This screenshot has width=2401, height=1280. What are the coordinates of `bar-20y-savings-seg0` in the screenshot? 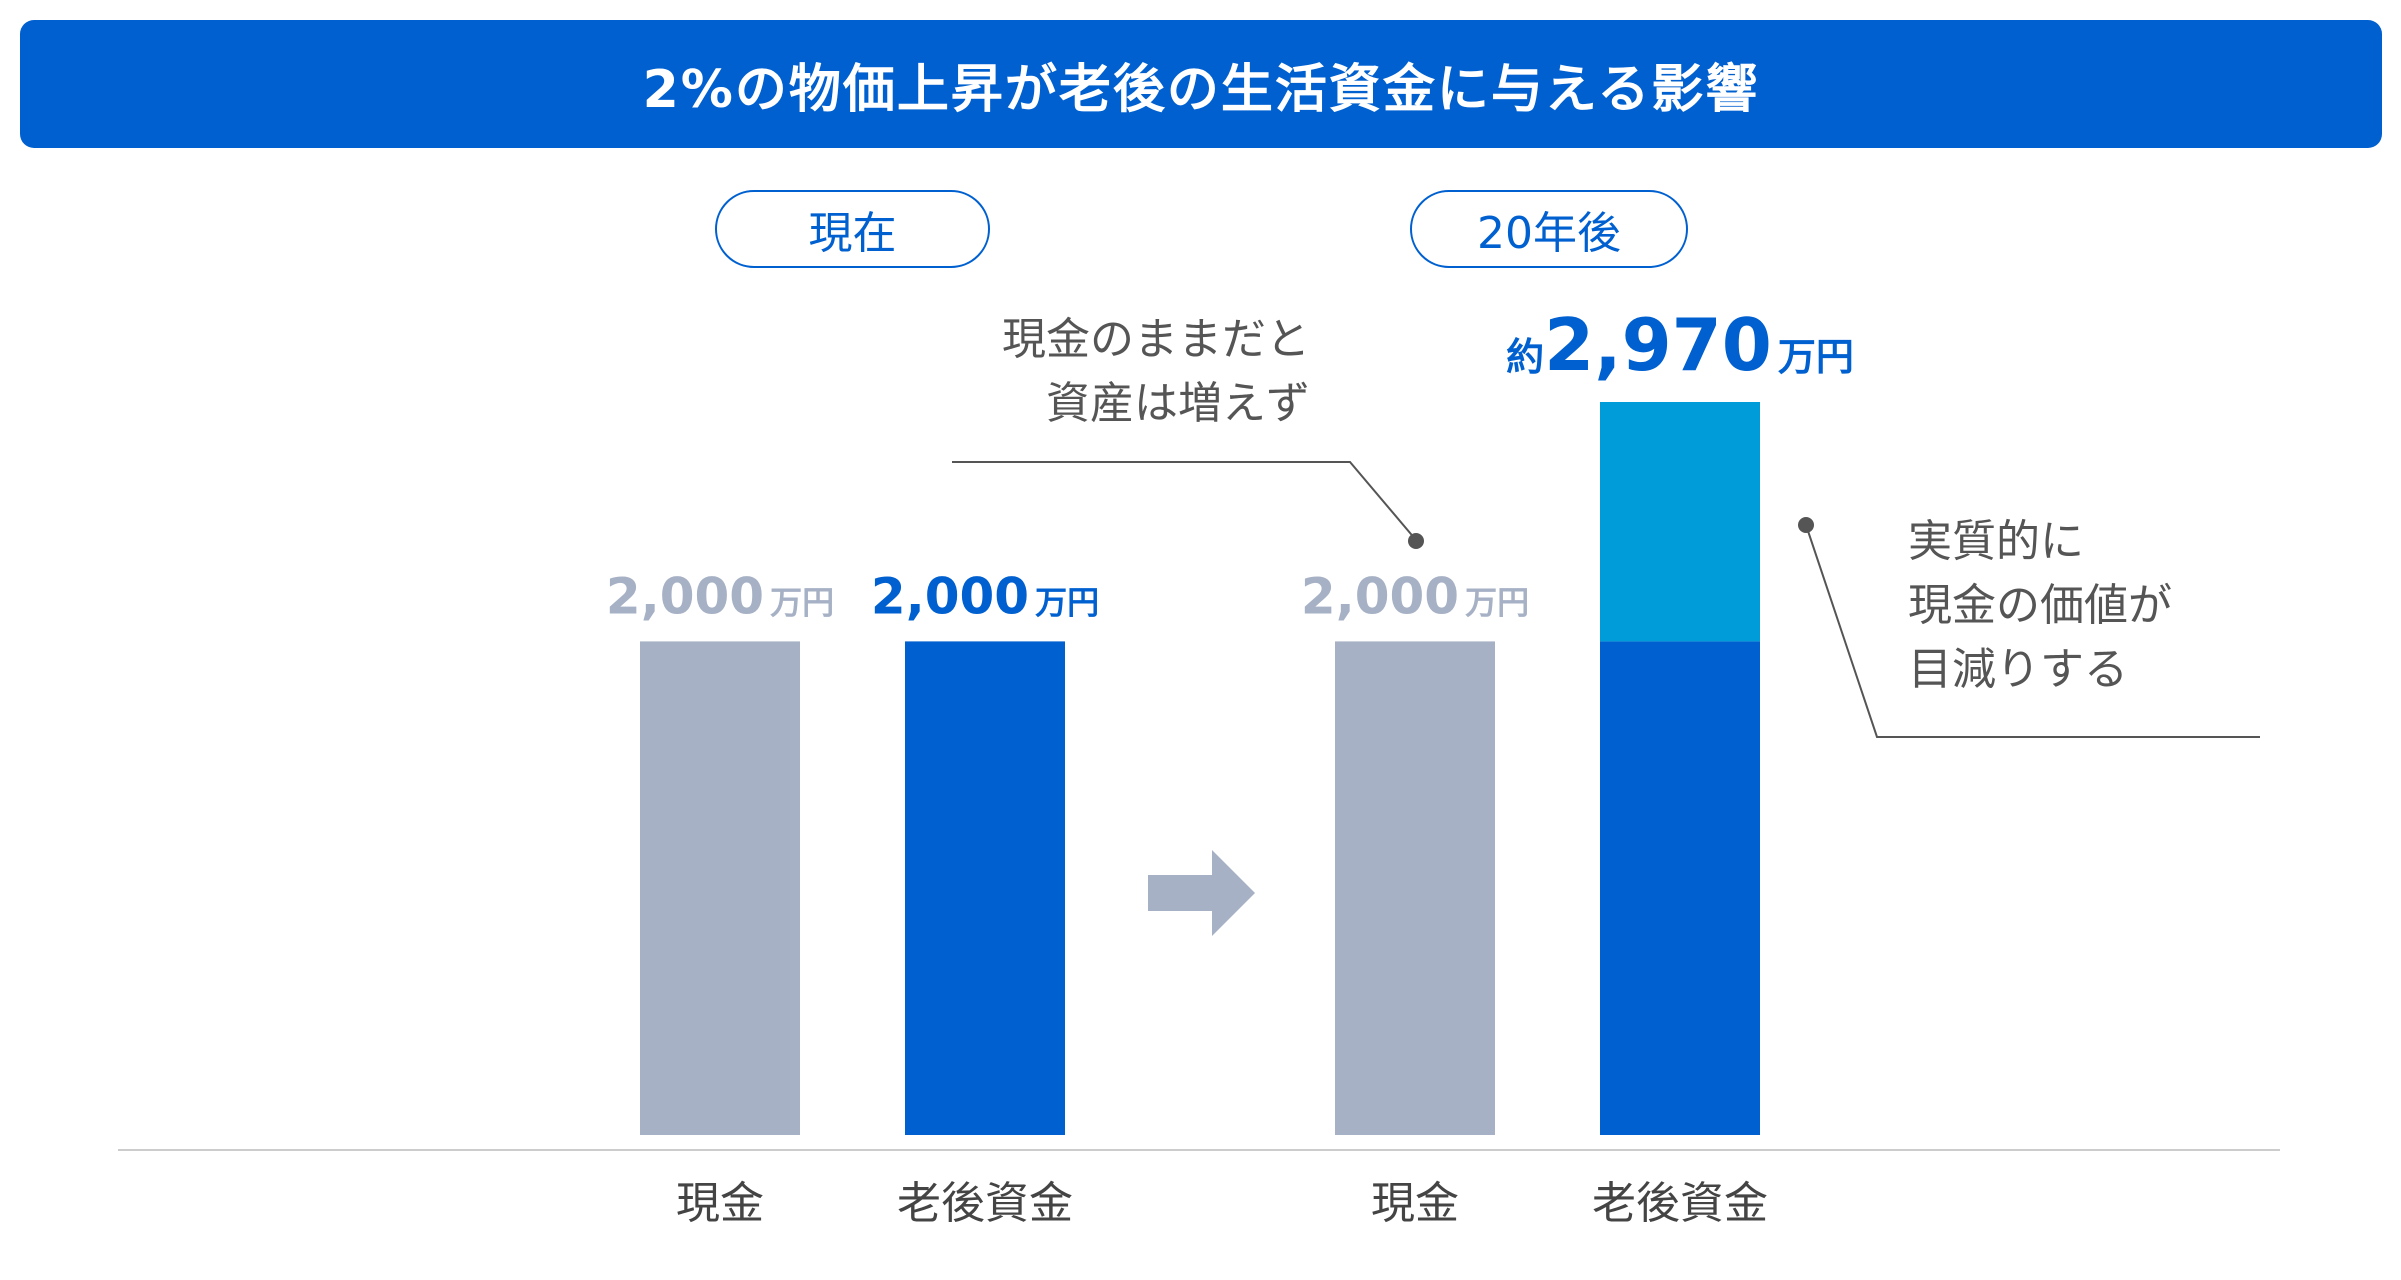 It's located at (1680, 888).